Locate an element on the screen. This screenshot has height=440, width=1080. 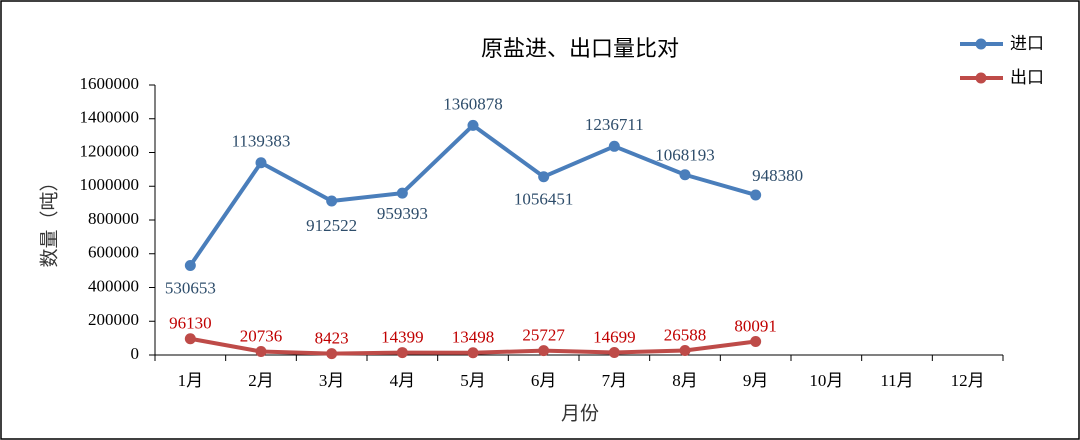
data-label: 80091 is located at coordinates (755, 325).